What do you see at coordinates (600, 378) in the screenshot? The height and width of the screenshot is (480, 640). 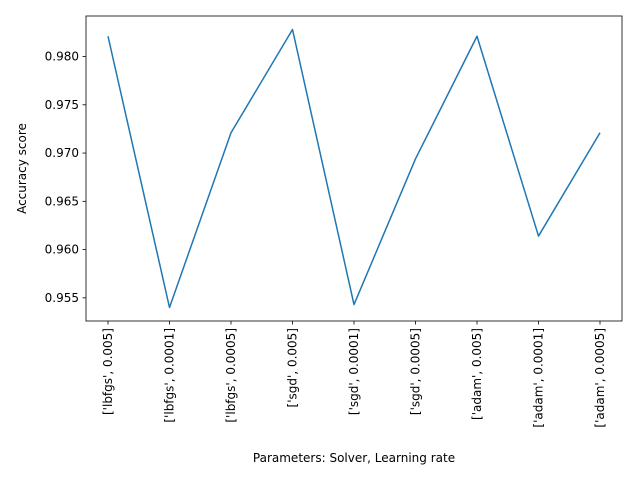 I see `x-tick-label: ['adam', 0.0005]` at bounding box center [600, 378].